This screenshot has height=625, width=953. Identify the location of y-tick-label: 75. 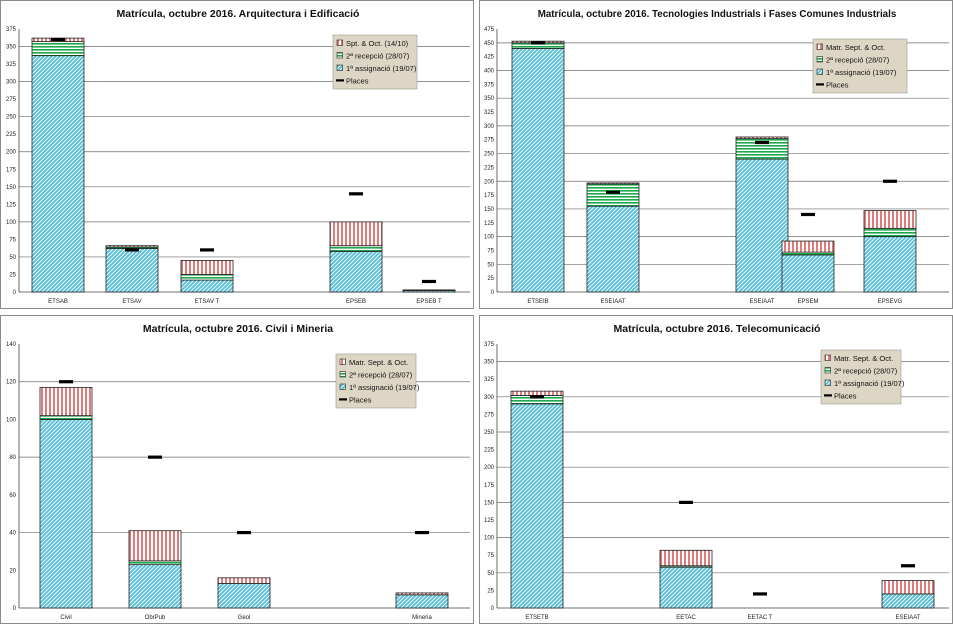
(490, 556).